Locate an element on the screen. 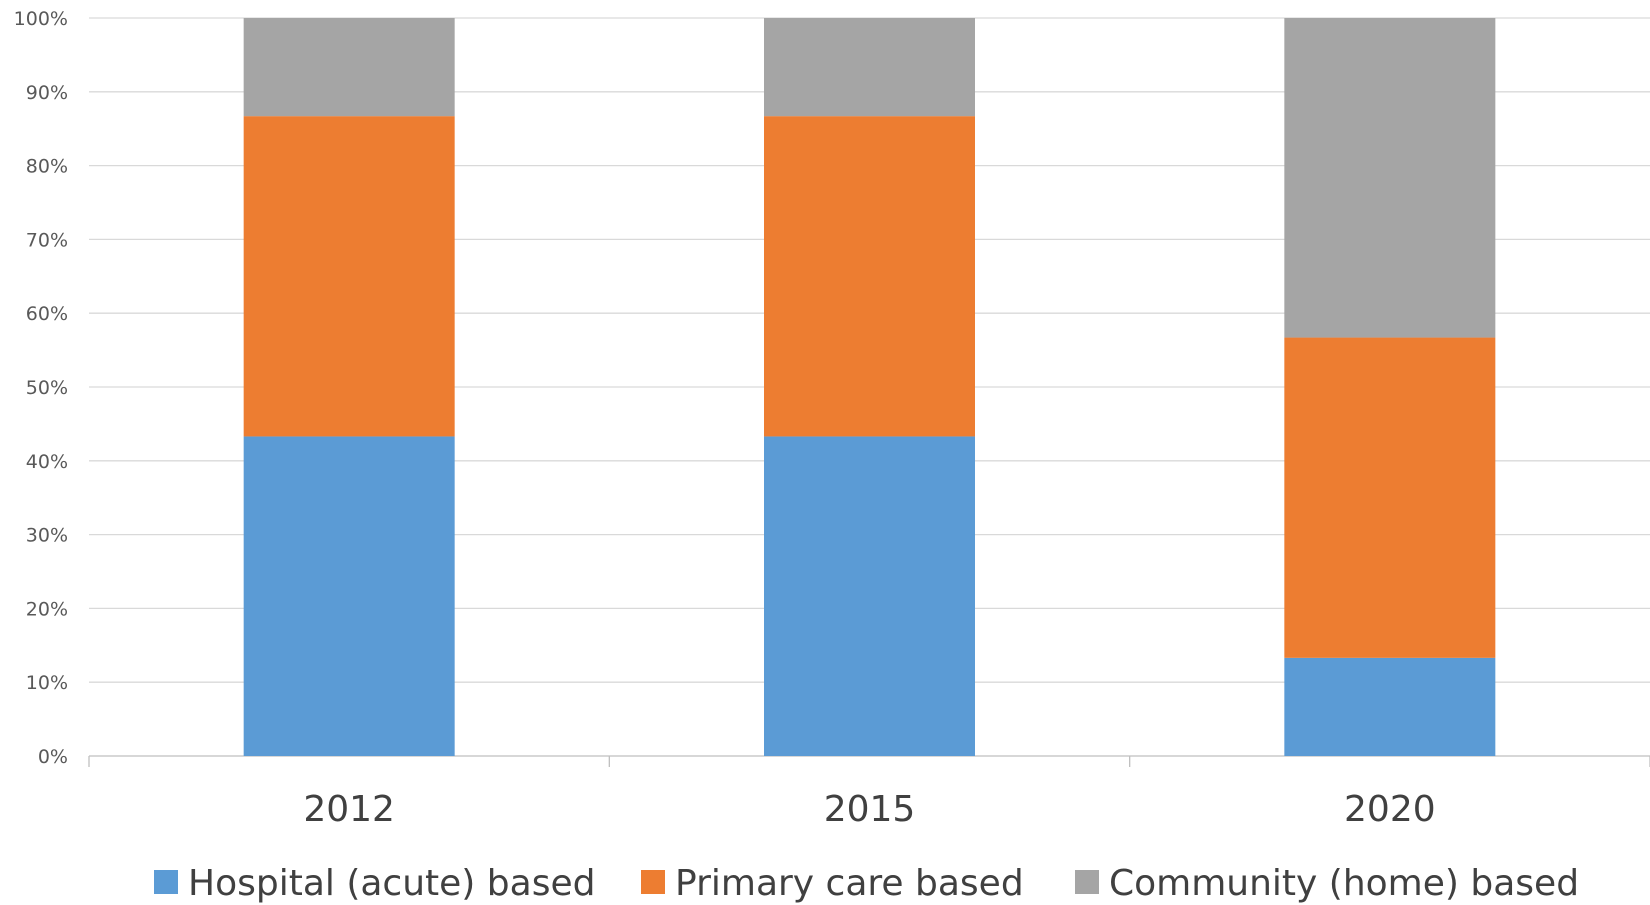 The width and height of the screenshot is (1650, 905). y-tick-label: 90% is located at coordinates (47, 93).